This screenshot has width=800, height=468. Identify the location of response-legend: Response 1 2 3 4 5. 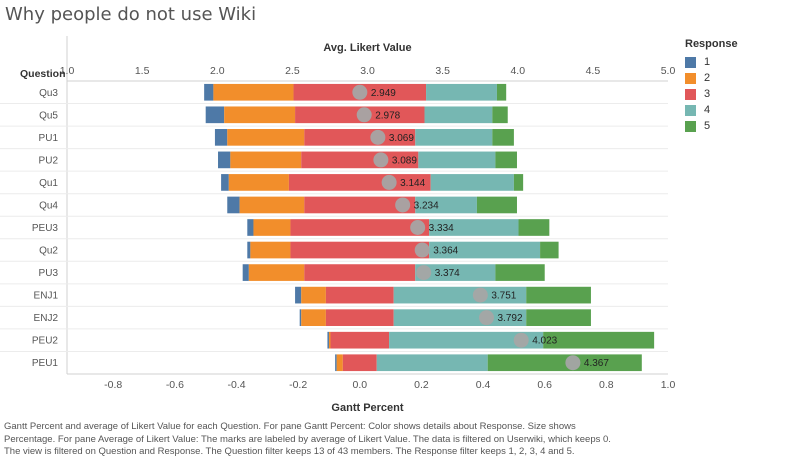
(711, 86).